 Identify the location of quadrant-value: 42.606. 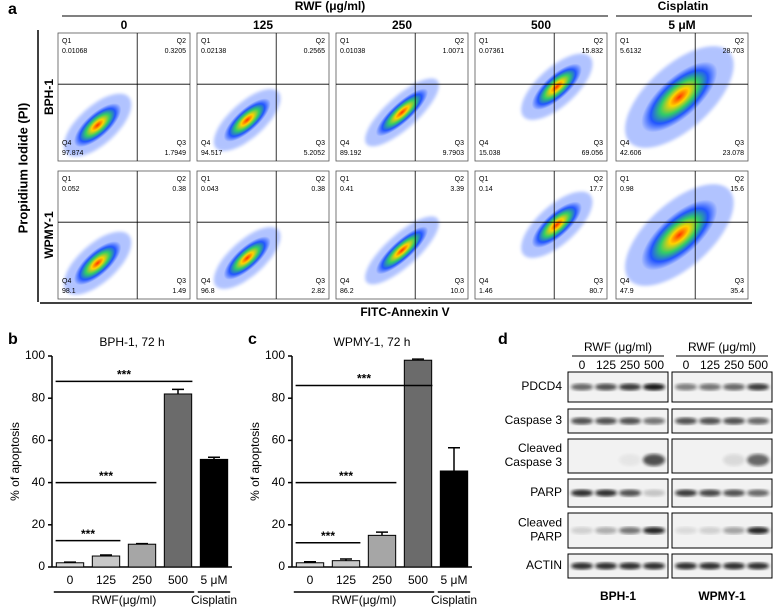
(631, 153).